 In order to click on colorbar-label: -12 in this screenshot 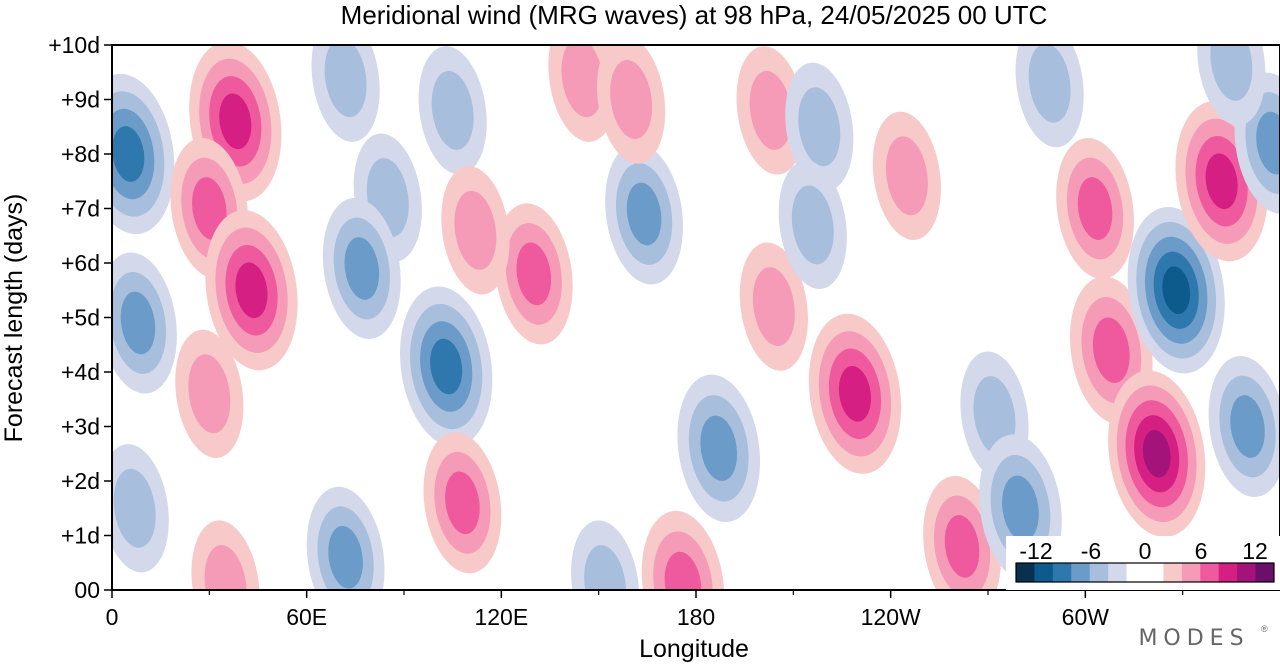, I will do `click(1035, 551)`.